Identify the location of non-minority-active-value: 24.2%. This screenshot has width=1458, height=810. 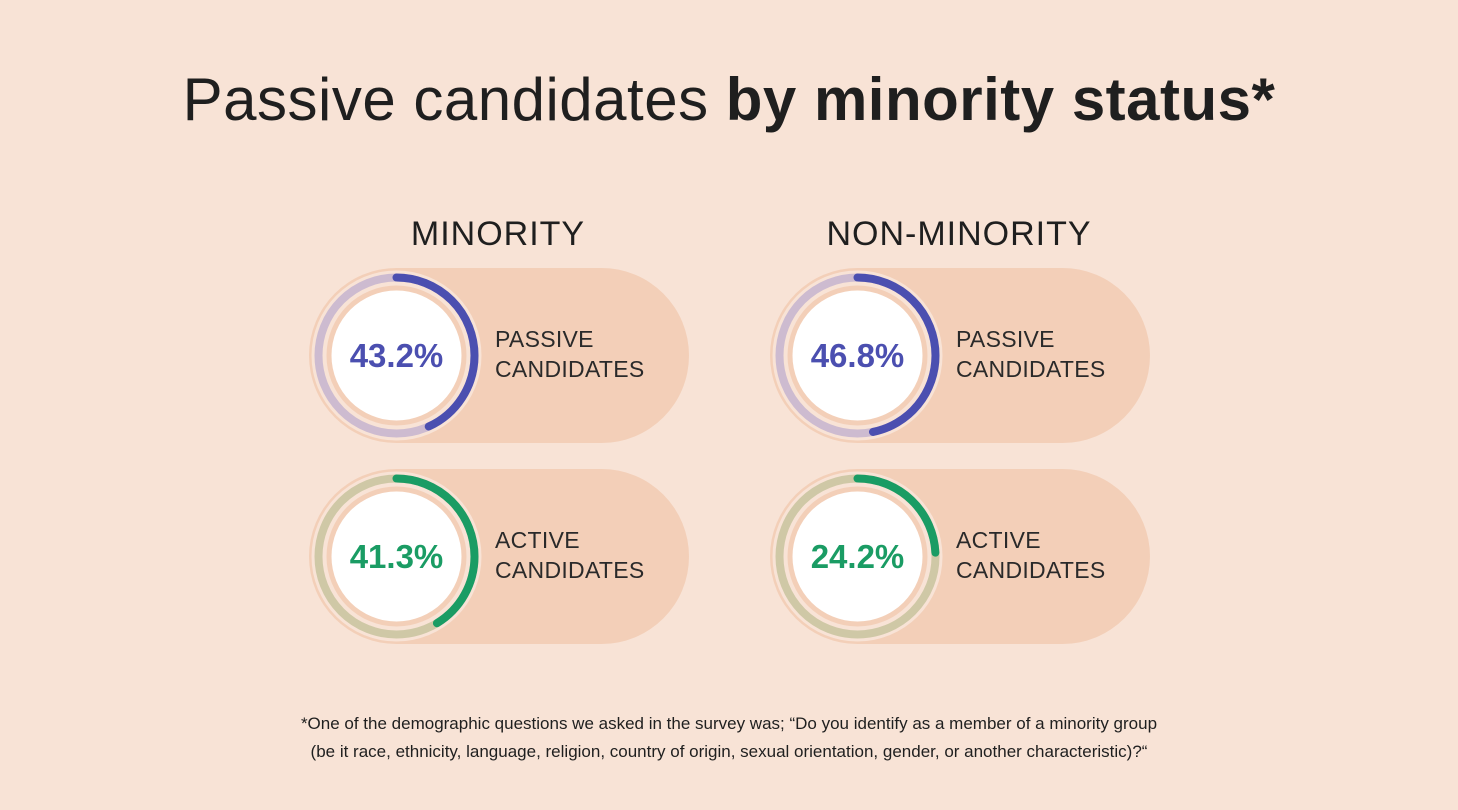
(857, 556).